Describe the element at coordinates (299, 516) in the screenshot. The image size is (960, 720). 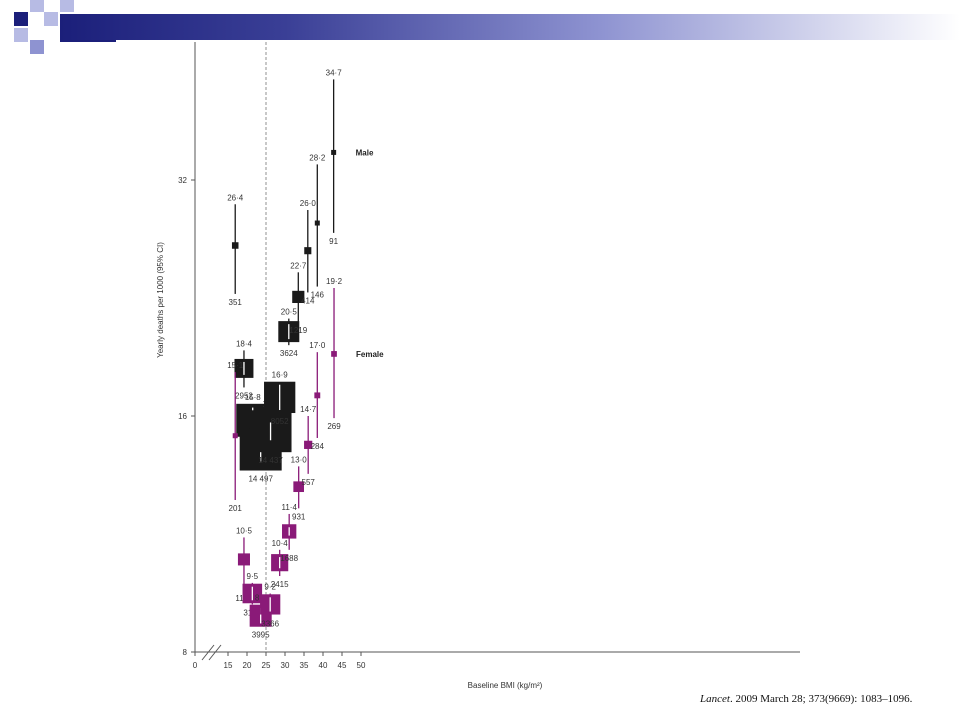
I see `female-count-label: 931` at that location.